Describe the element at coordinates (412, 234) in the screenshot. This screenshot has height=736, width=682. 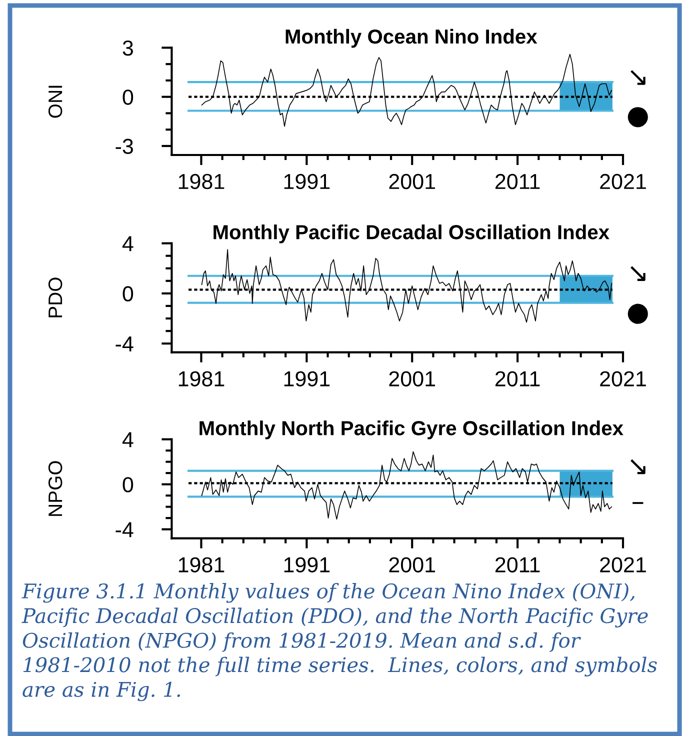
I see `chart-title: Monthly Pacific Decadal Oscillation Index` at that location.